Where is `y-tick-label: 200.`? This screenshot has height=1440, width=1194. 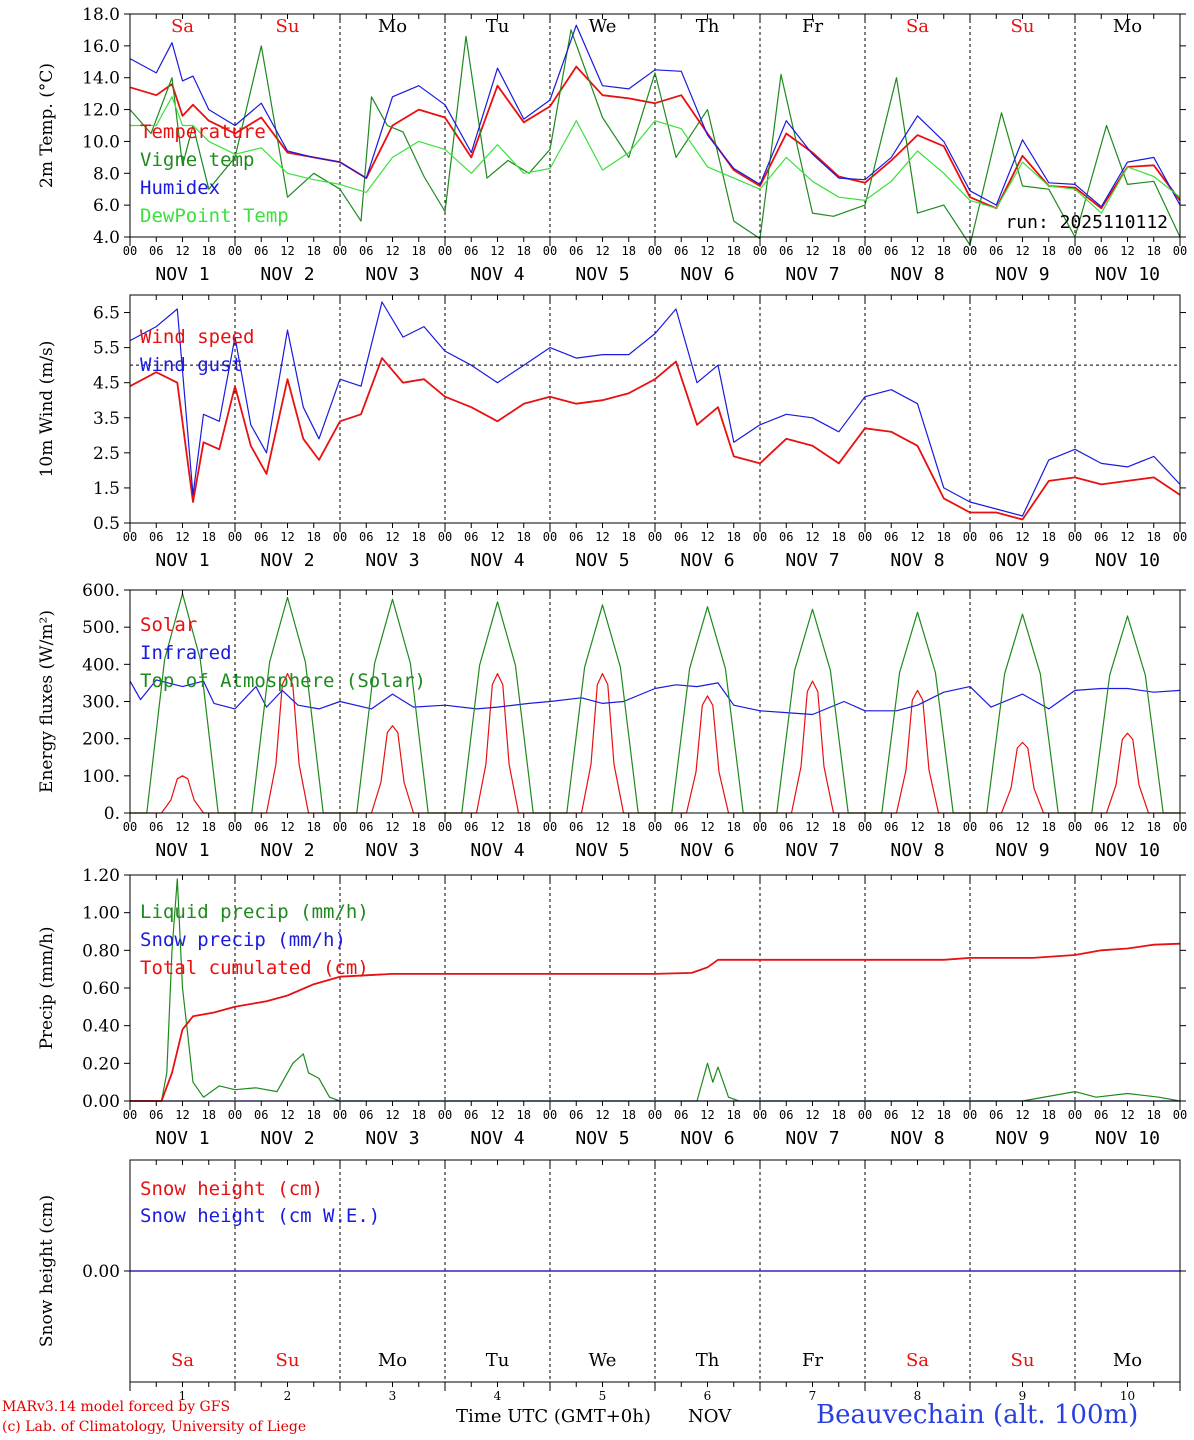
y-tick-label: 200. is located at coordinates (101, 740).